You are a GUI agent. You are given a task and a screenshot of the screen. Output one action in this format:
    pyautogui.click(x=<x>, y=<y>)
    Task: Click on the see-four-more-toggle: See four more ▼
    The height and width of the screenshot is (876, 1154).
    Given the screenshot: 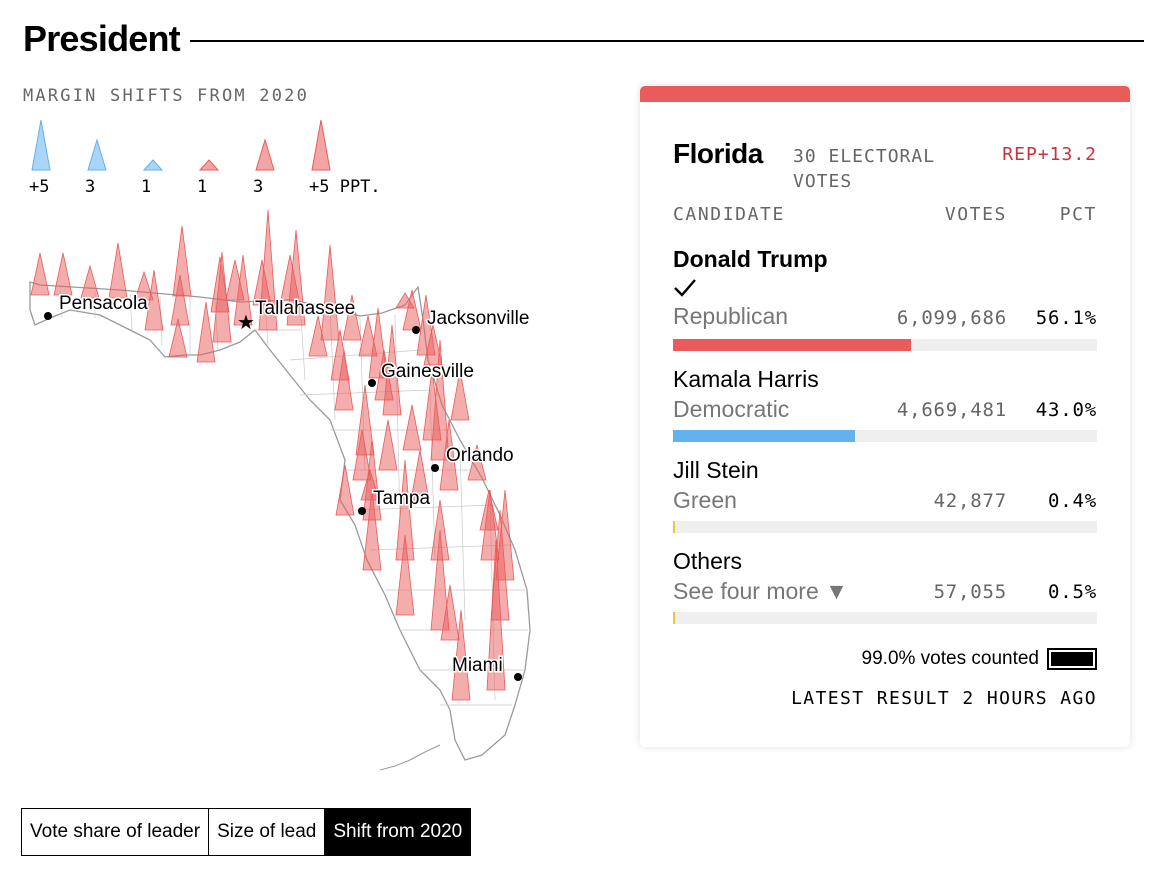 What is the action you would take?
    pyautogui.click(x=760, y=591)
    